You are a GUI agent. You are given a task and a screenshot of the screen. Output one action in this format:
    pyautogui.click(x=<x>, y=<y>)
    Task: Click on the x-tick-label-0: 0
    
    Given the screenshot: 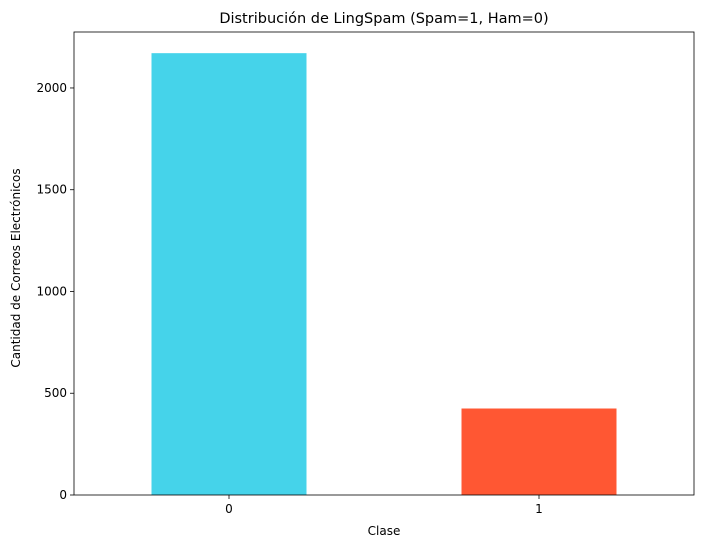 What is the action you would take?
    pyautogui.click(x=229, y=509)
    